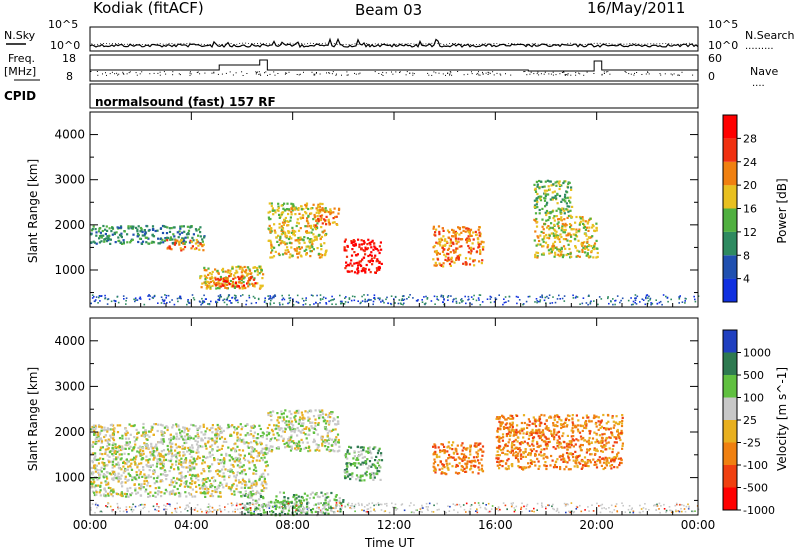  Describe the element at coordinates (69, 180) in the screenshot. I see `ytick-label: 3000` at that location.